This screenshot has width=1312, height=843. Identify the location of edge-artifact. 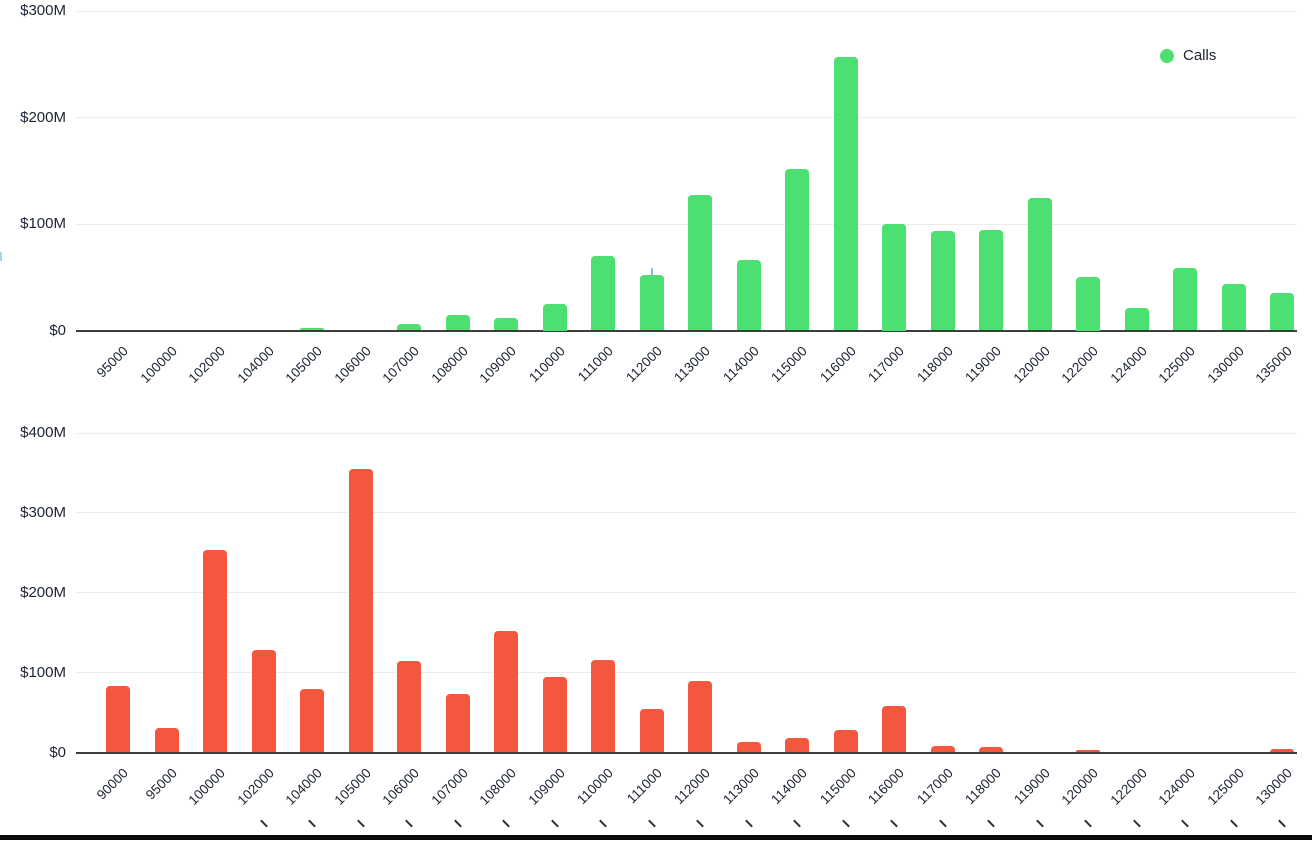
(1, 256).